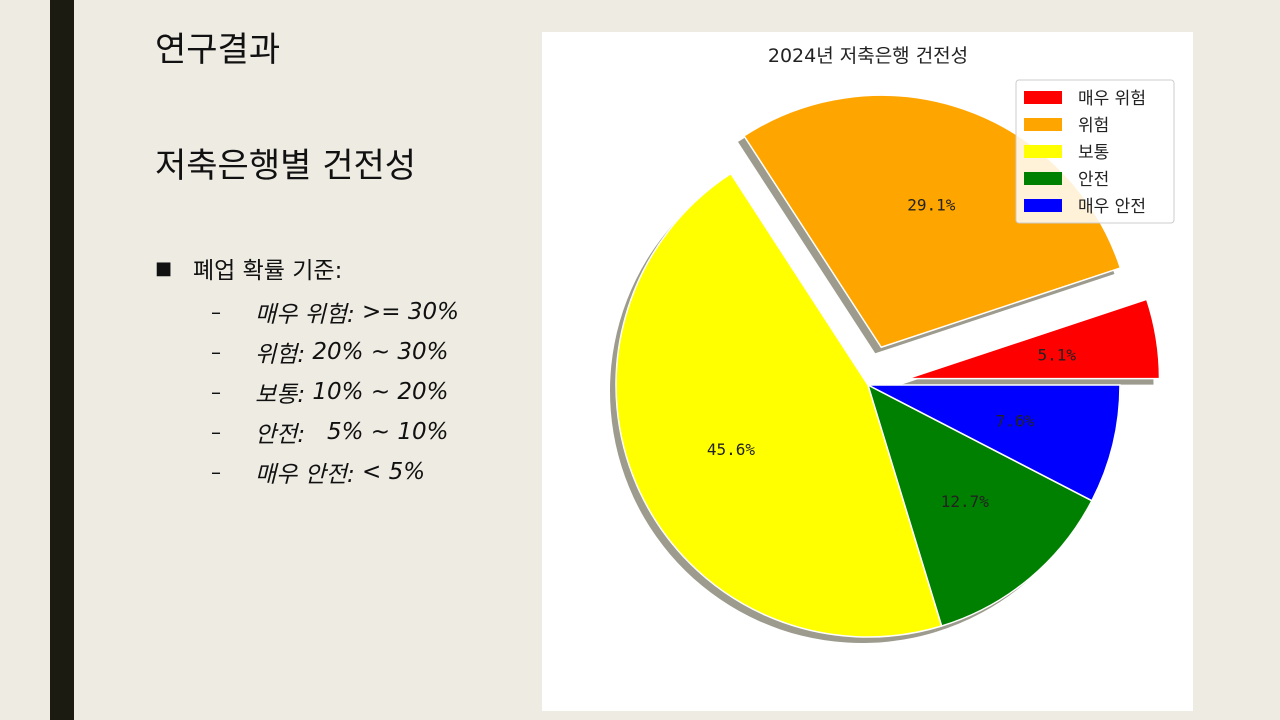  What do you see at coordinates (1093, 180) in the screenshot?
I see `legend-label-3: 안전` at bounding box center [1093, 180].